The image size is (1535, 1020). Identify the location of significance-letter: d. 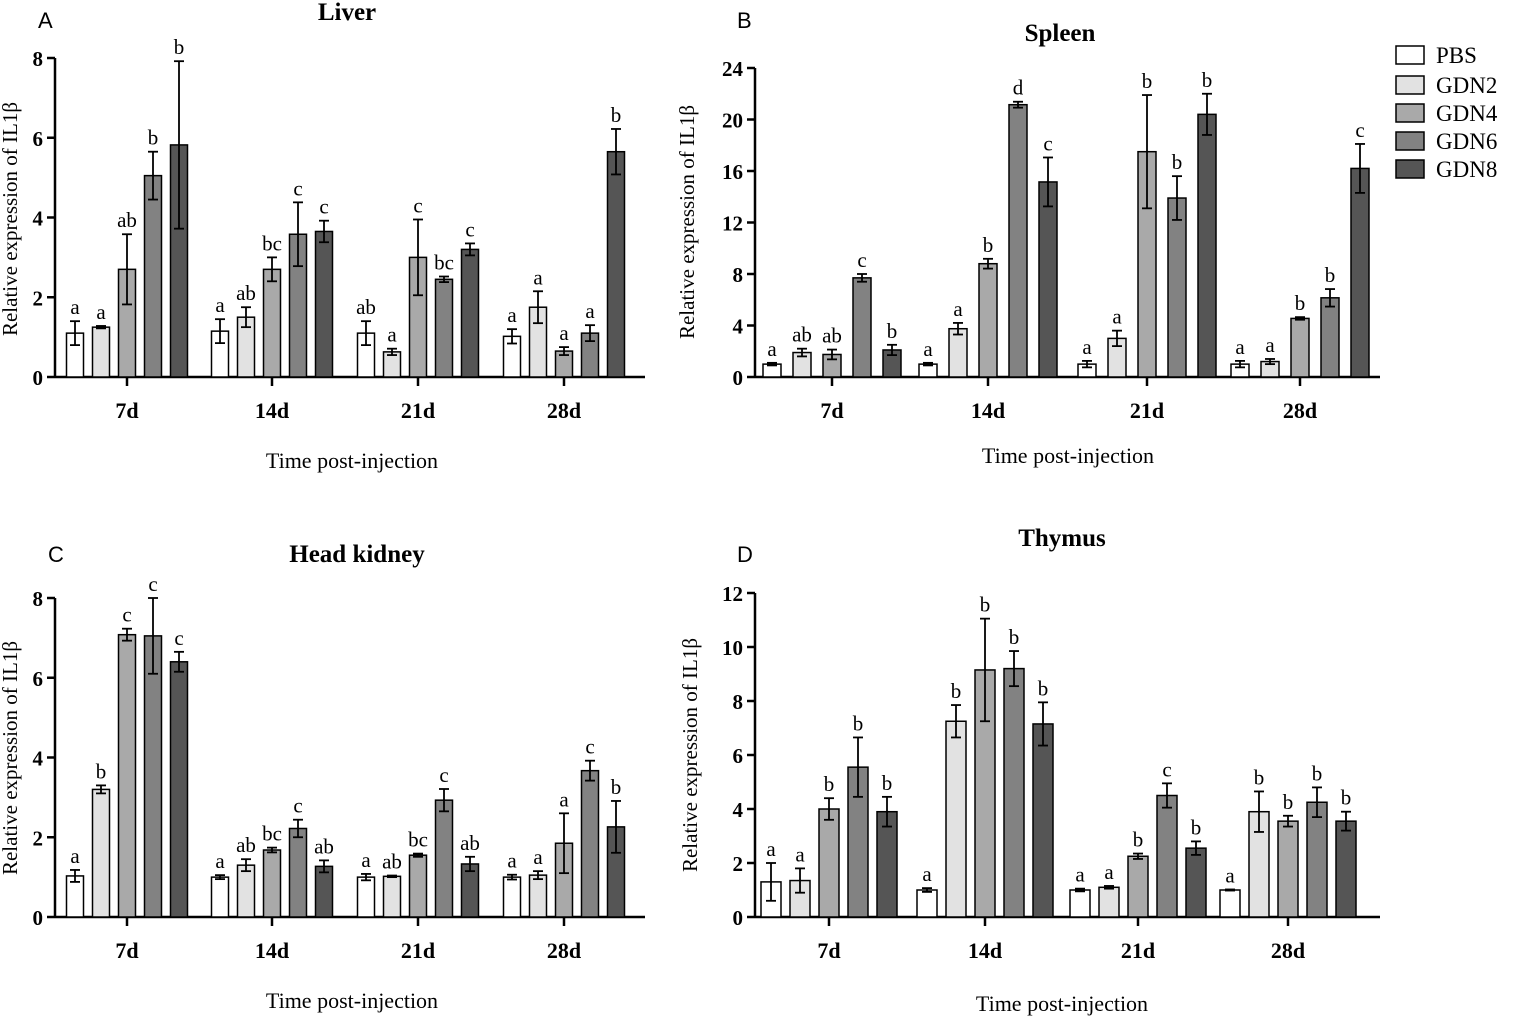
(1018, 88).